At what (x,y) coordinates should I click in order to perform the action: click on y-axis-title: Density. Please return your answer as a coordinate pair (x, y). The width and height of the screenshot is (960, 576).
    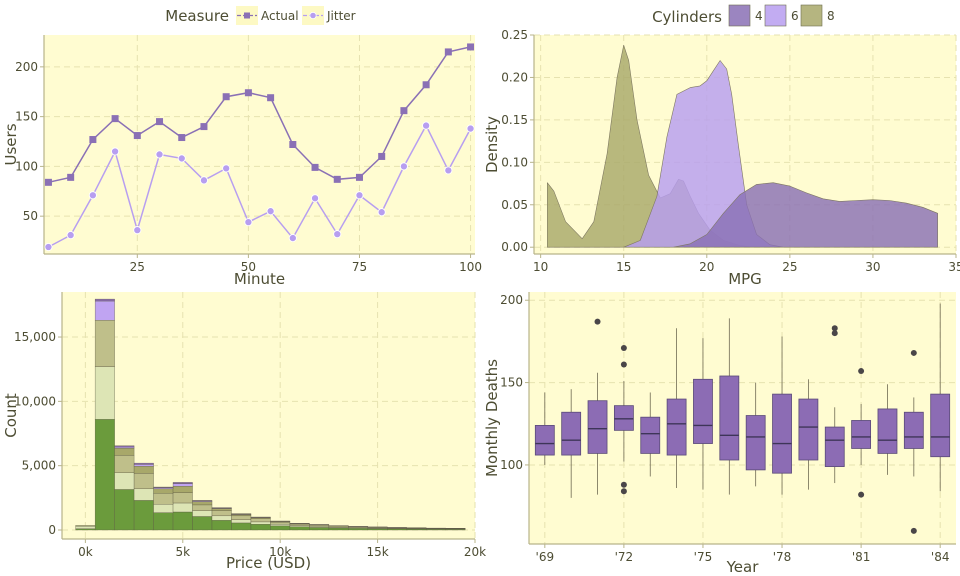
    Looking at the image, I should click on (492, 144).